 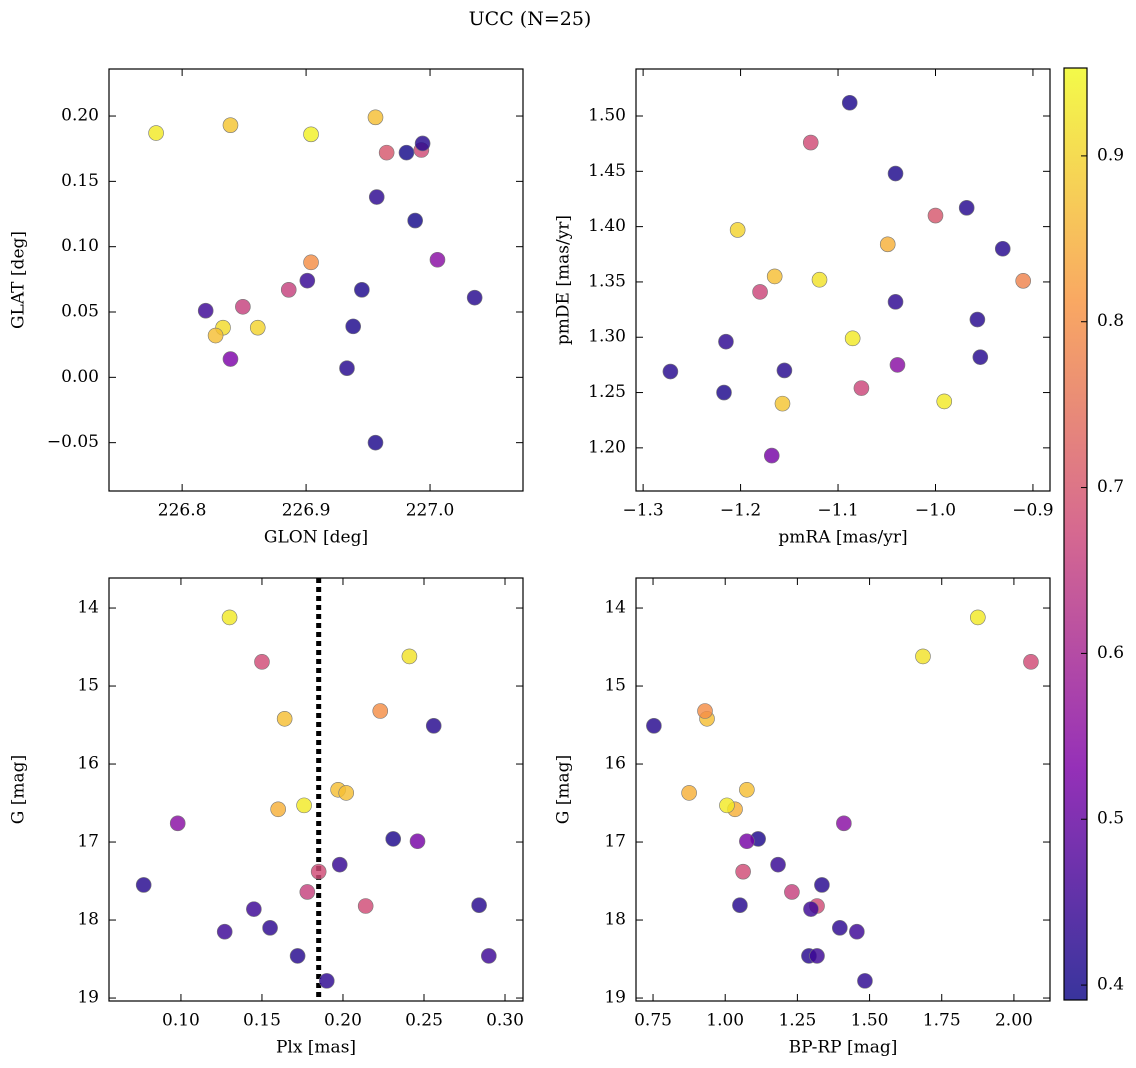 I want to click on x-axis-label: GLON [deg], so click(x=316, y=538).